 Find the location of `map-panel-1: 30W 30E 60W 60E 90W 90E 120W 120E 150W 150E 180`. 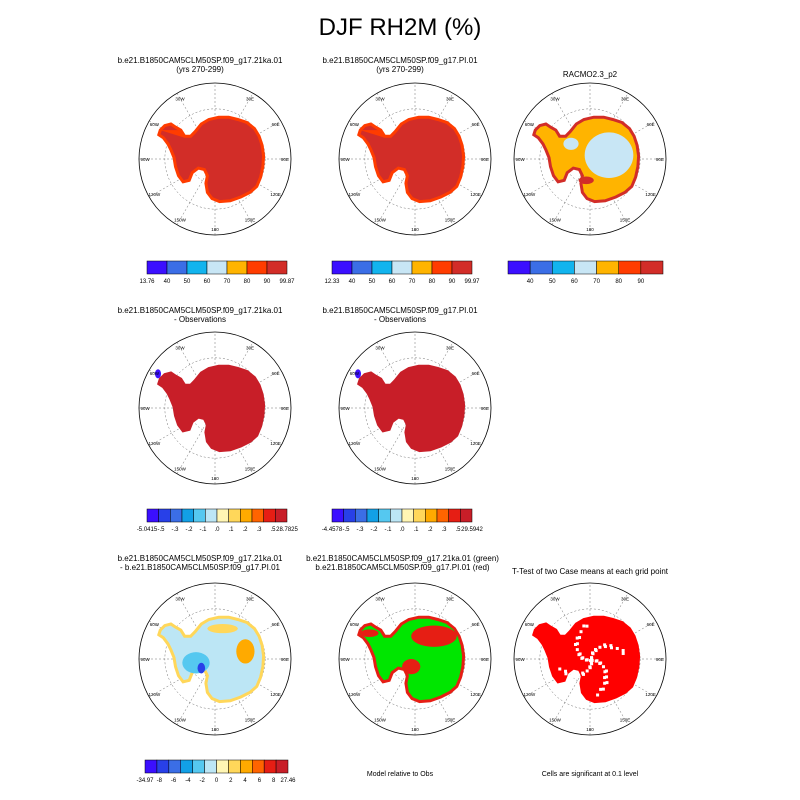

map-panel-1: 30W 30E 60W 60E 90W 90E 120W 120E 150W 150E 180 is located at coordinates (215, 159).